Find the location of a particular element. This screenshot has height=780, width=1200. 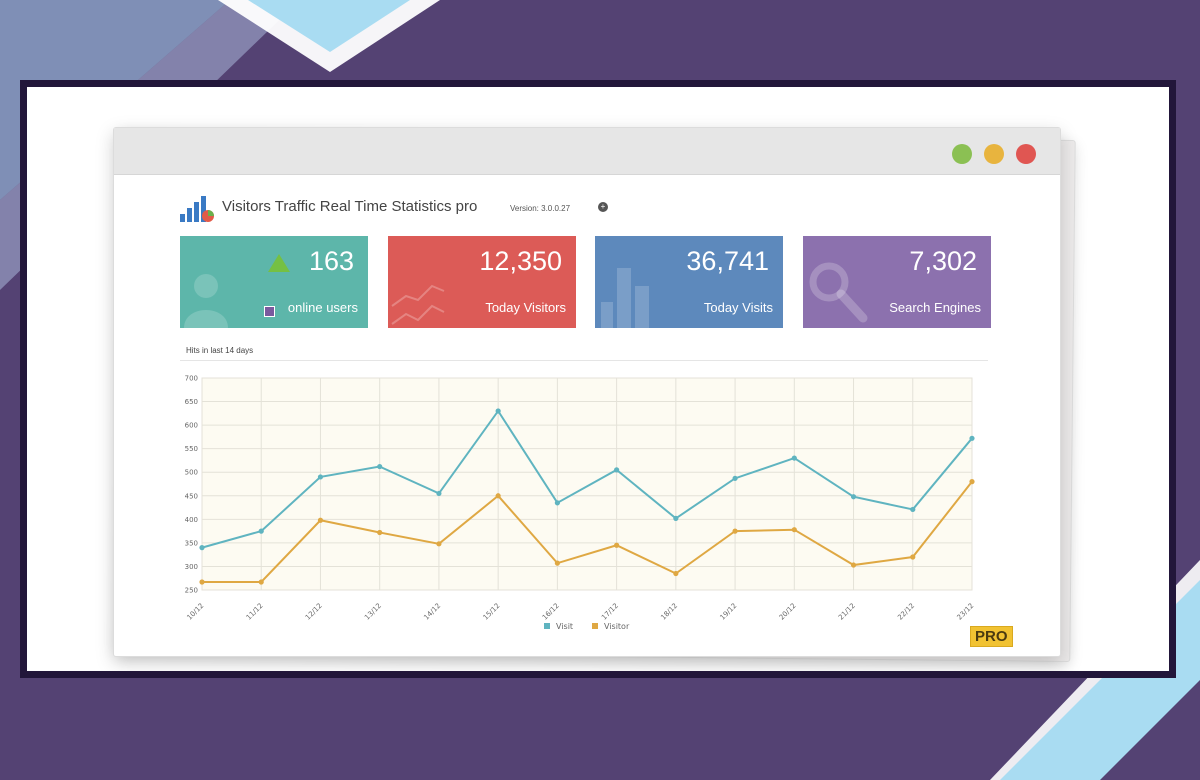

stat-card-today-visitors: 12,350 Today Visitors is located at coordinates (482, 282).